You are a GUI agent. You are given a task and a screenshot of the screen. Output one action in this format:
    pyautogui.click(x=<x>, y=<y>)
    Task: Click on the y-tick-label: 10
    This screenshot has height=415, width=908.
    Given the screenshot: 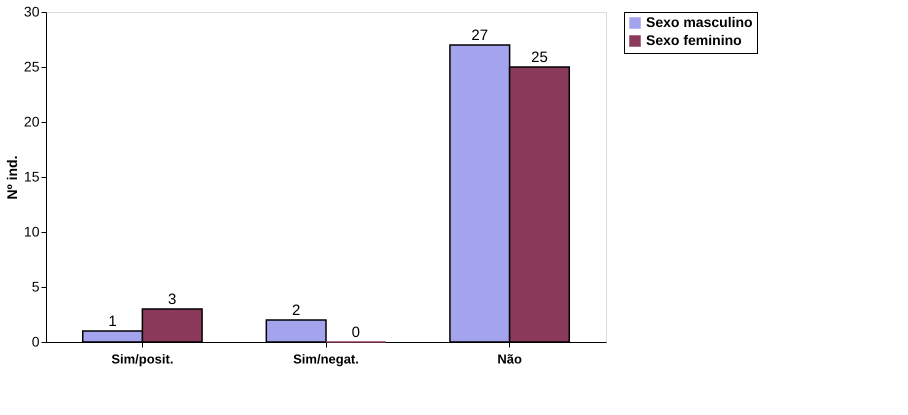 What is the action you would take?
    pyautogui.click(x=32, y=232)
    